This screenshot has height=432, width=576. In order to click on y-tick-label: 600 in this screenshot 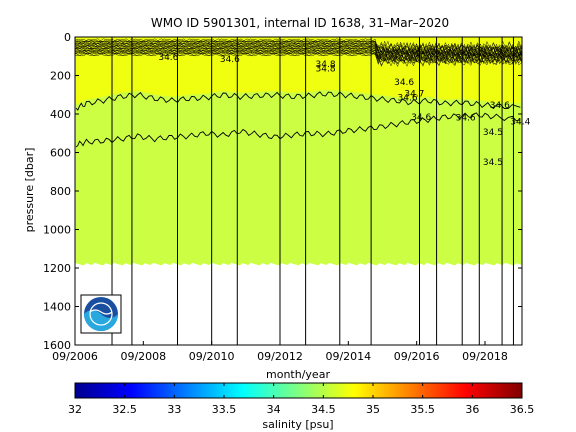, I will do `click(60, 153)`.